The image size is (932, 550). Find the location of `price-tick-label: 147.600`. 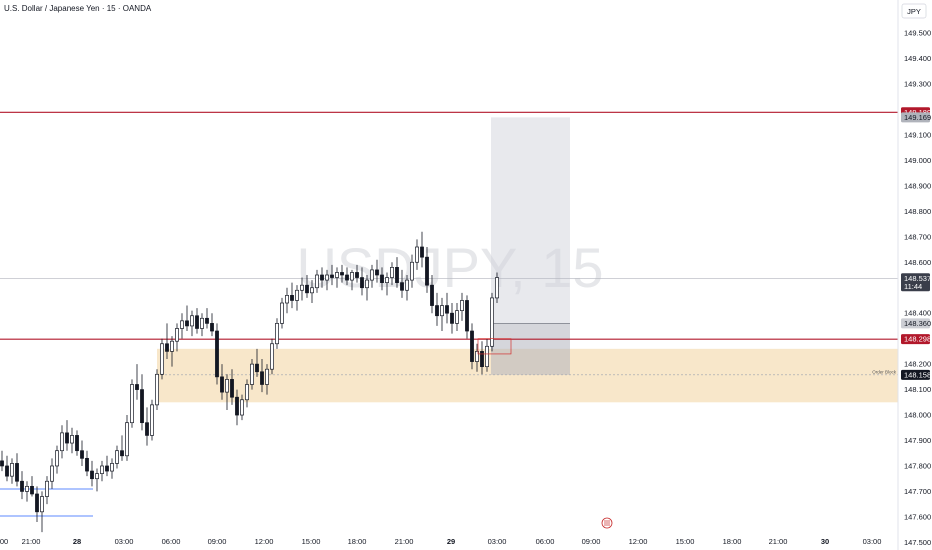

price-tick-label: 147.600 is located at coordinates (917, 516).